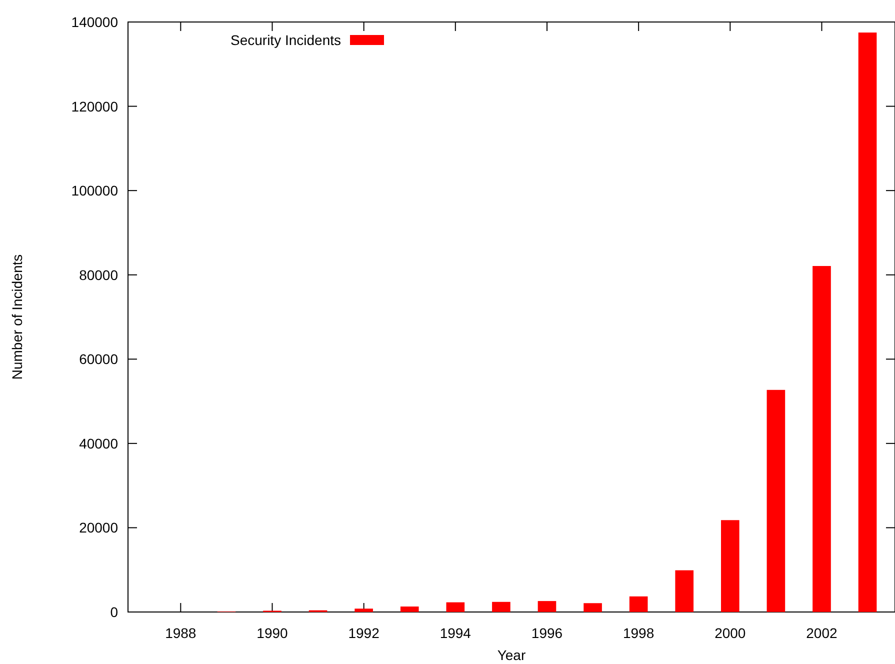 The width and height of the screenshot is (895, 664). What do you see at coordinates (94, 106) in the screenshot?
I see `y-tick-label: 120000` at bounding box center [94, 106].